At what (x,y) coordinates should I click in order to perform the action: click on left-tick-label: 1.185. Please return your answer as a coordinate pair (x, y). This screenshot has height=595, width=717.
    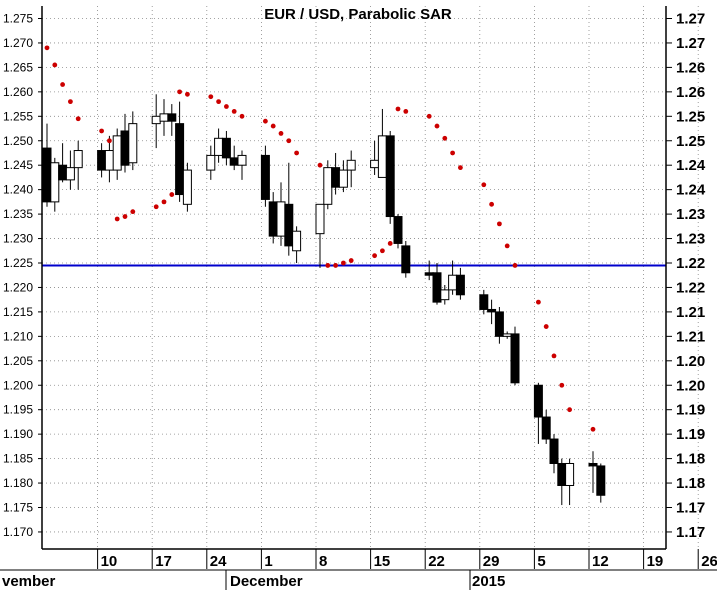
    Looking at the image, I should click on (18, 459).